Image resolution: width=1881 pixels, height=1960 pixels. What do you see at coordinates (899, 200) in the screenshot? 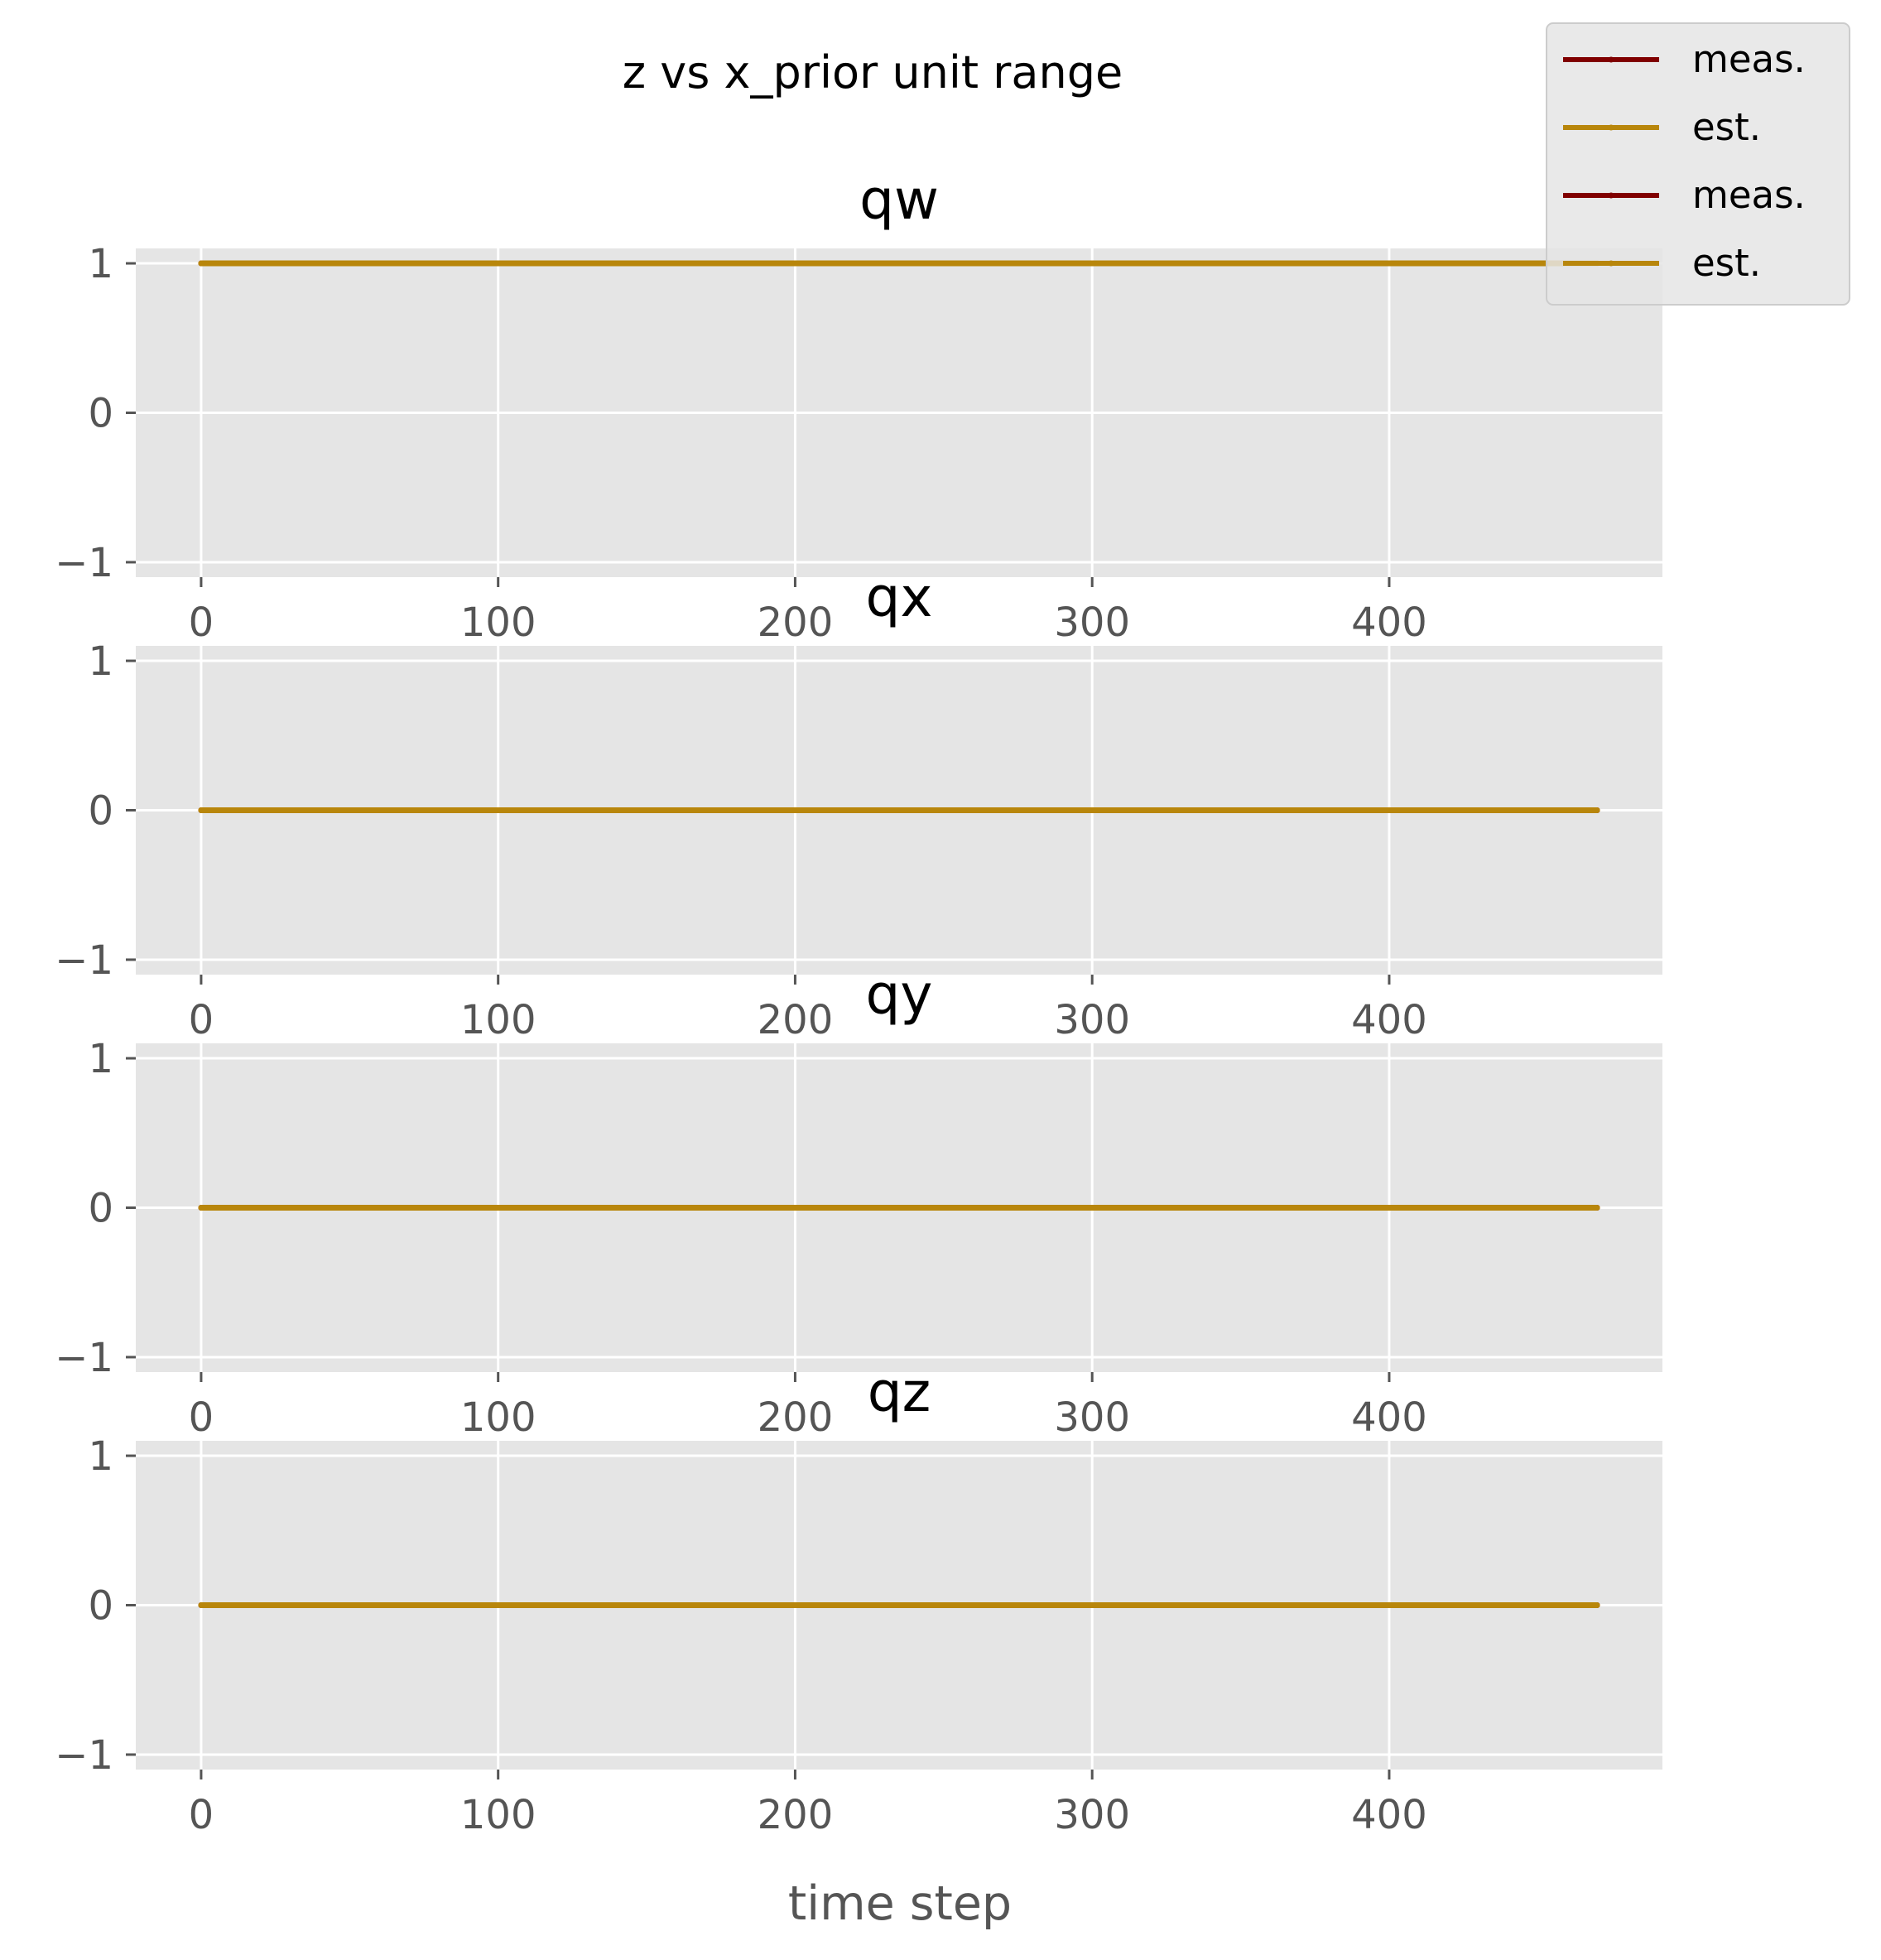
I see `subplot-title: qw` at bounding box center [899, 200].